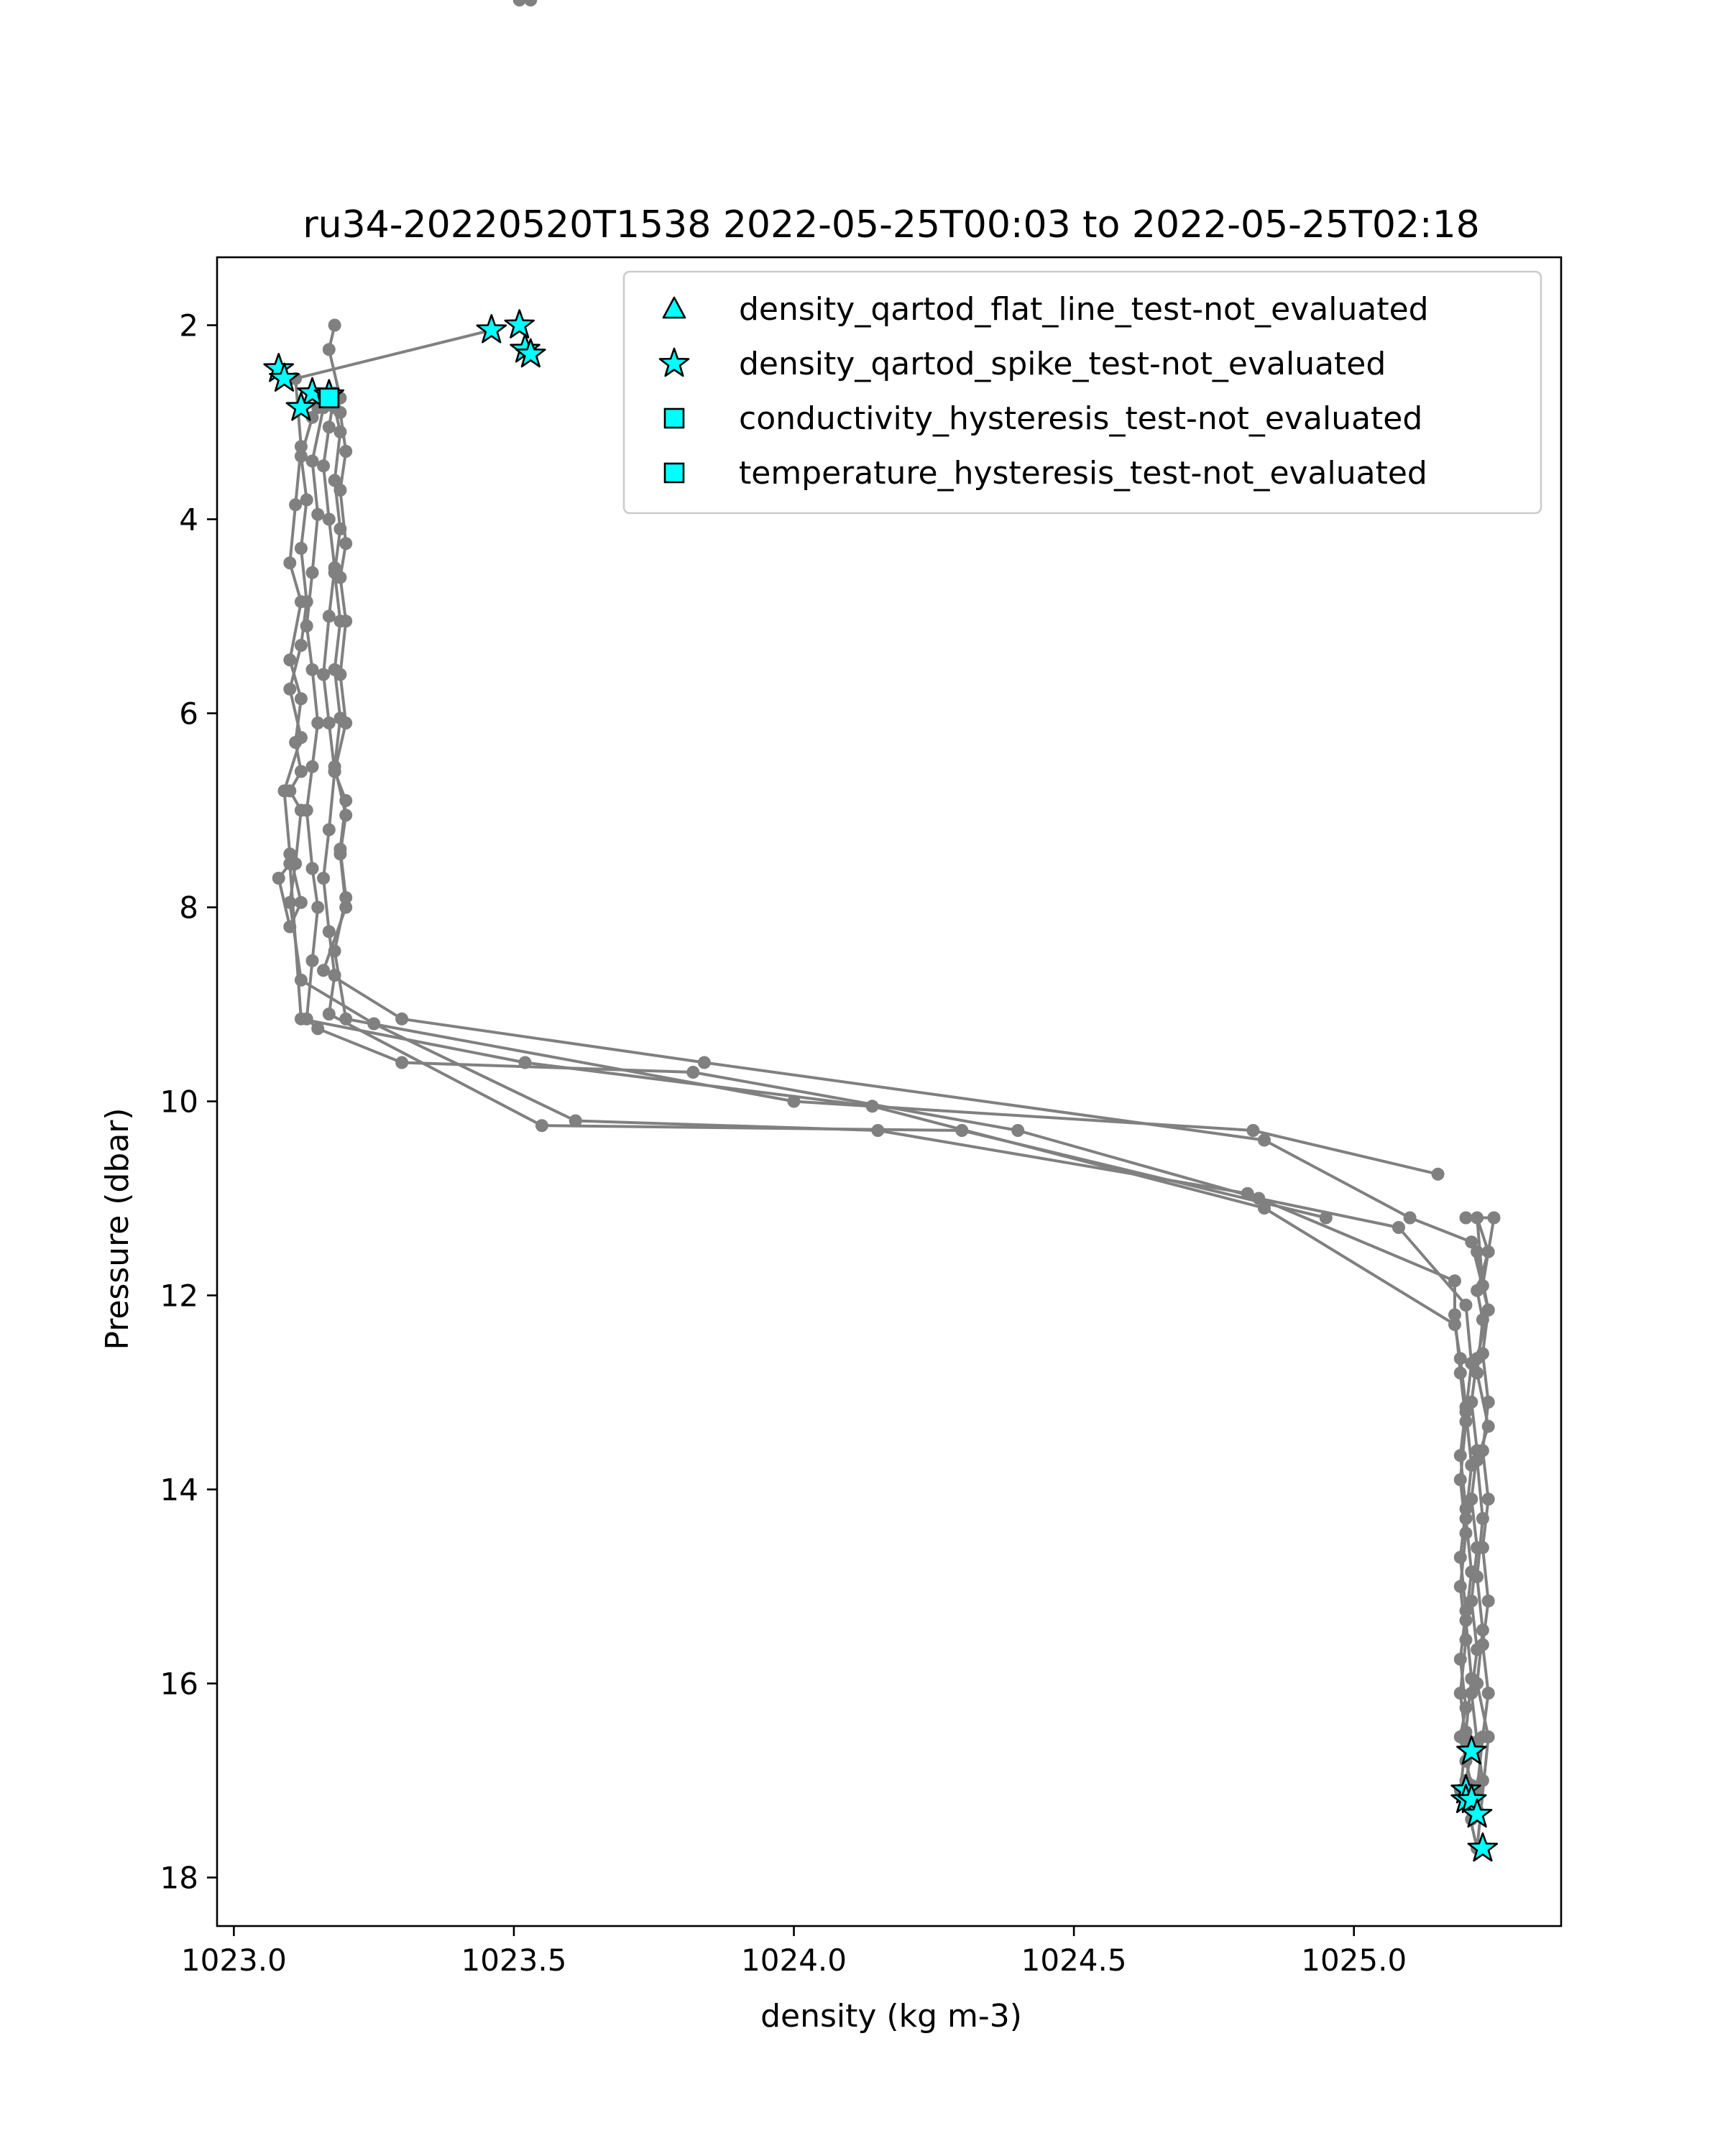 This screenshot has width=1725, height=2156. What do you see at coordinates (188, 1102) in the screenshot?
I see `y-axis: 2 4 6 8 10 12 14 16 18` at bounding box center [188, 1102].